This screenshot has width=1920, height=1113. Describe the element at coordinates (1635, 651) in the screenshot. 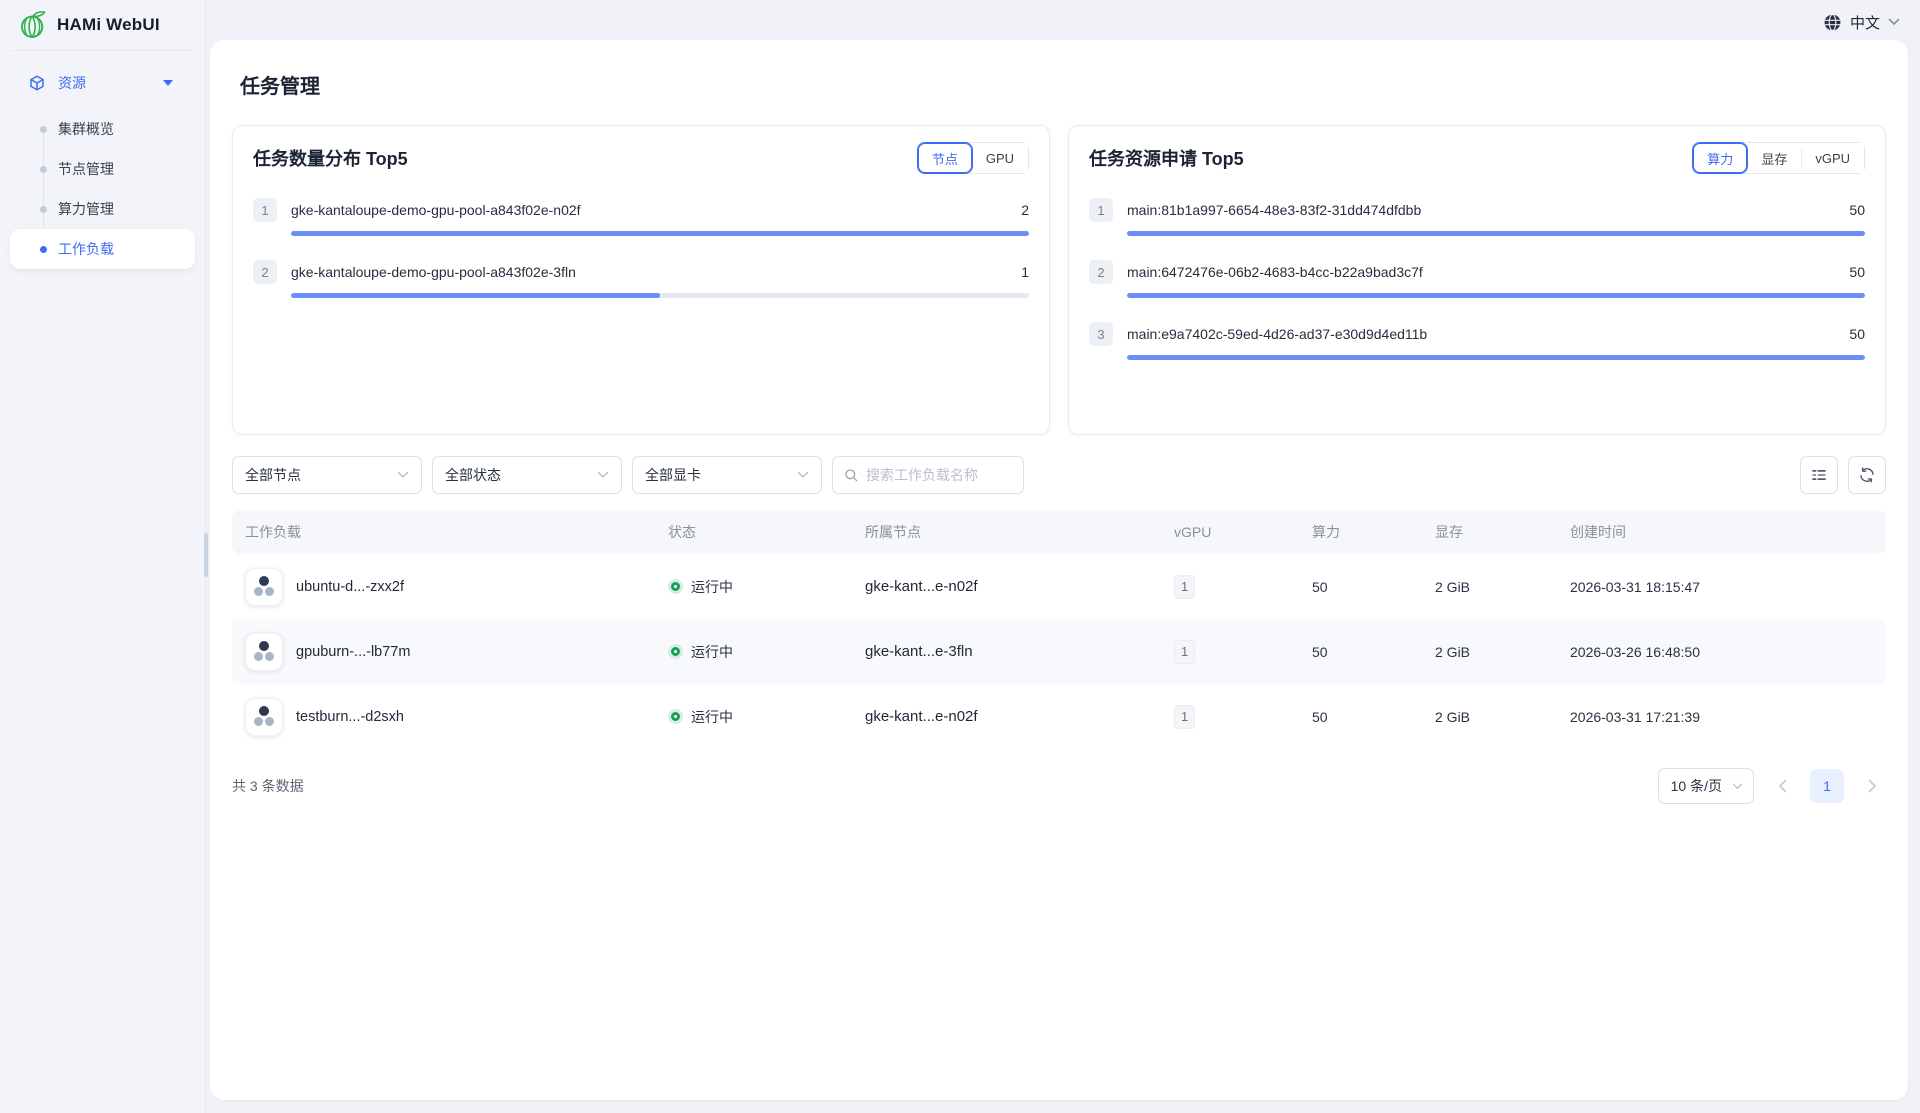

I see `created-time: 2026-03-26 16:48:50` at that location.